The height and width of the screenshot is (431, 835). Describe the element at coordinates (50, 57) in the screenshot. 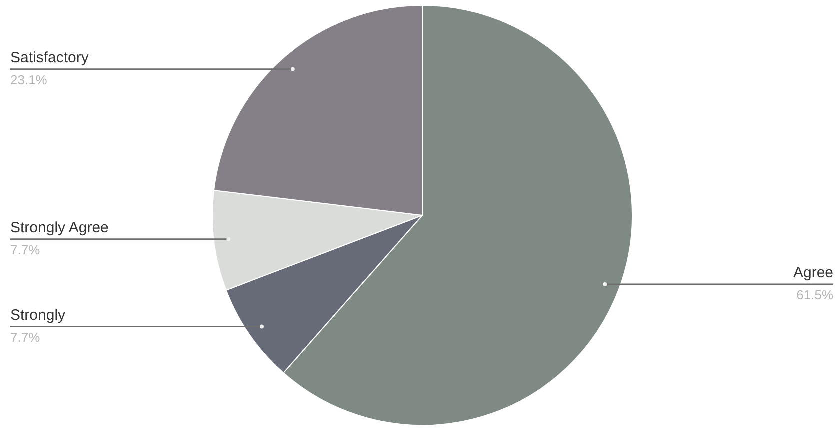

I see `slice-label: Satisfactory` at that location.